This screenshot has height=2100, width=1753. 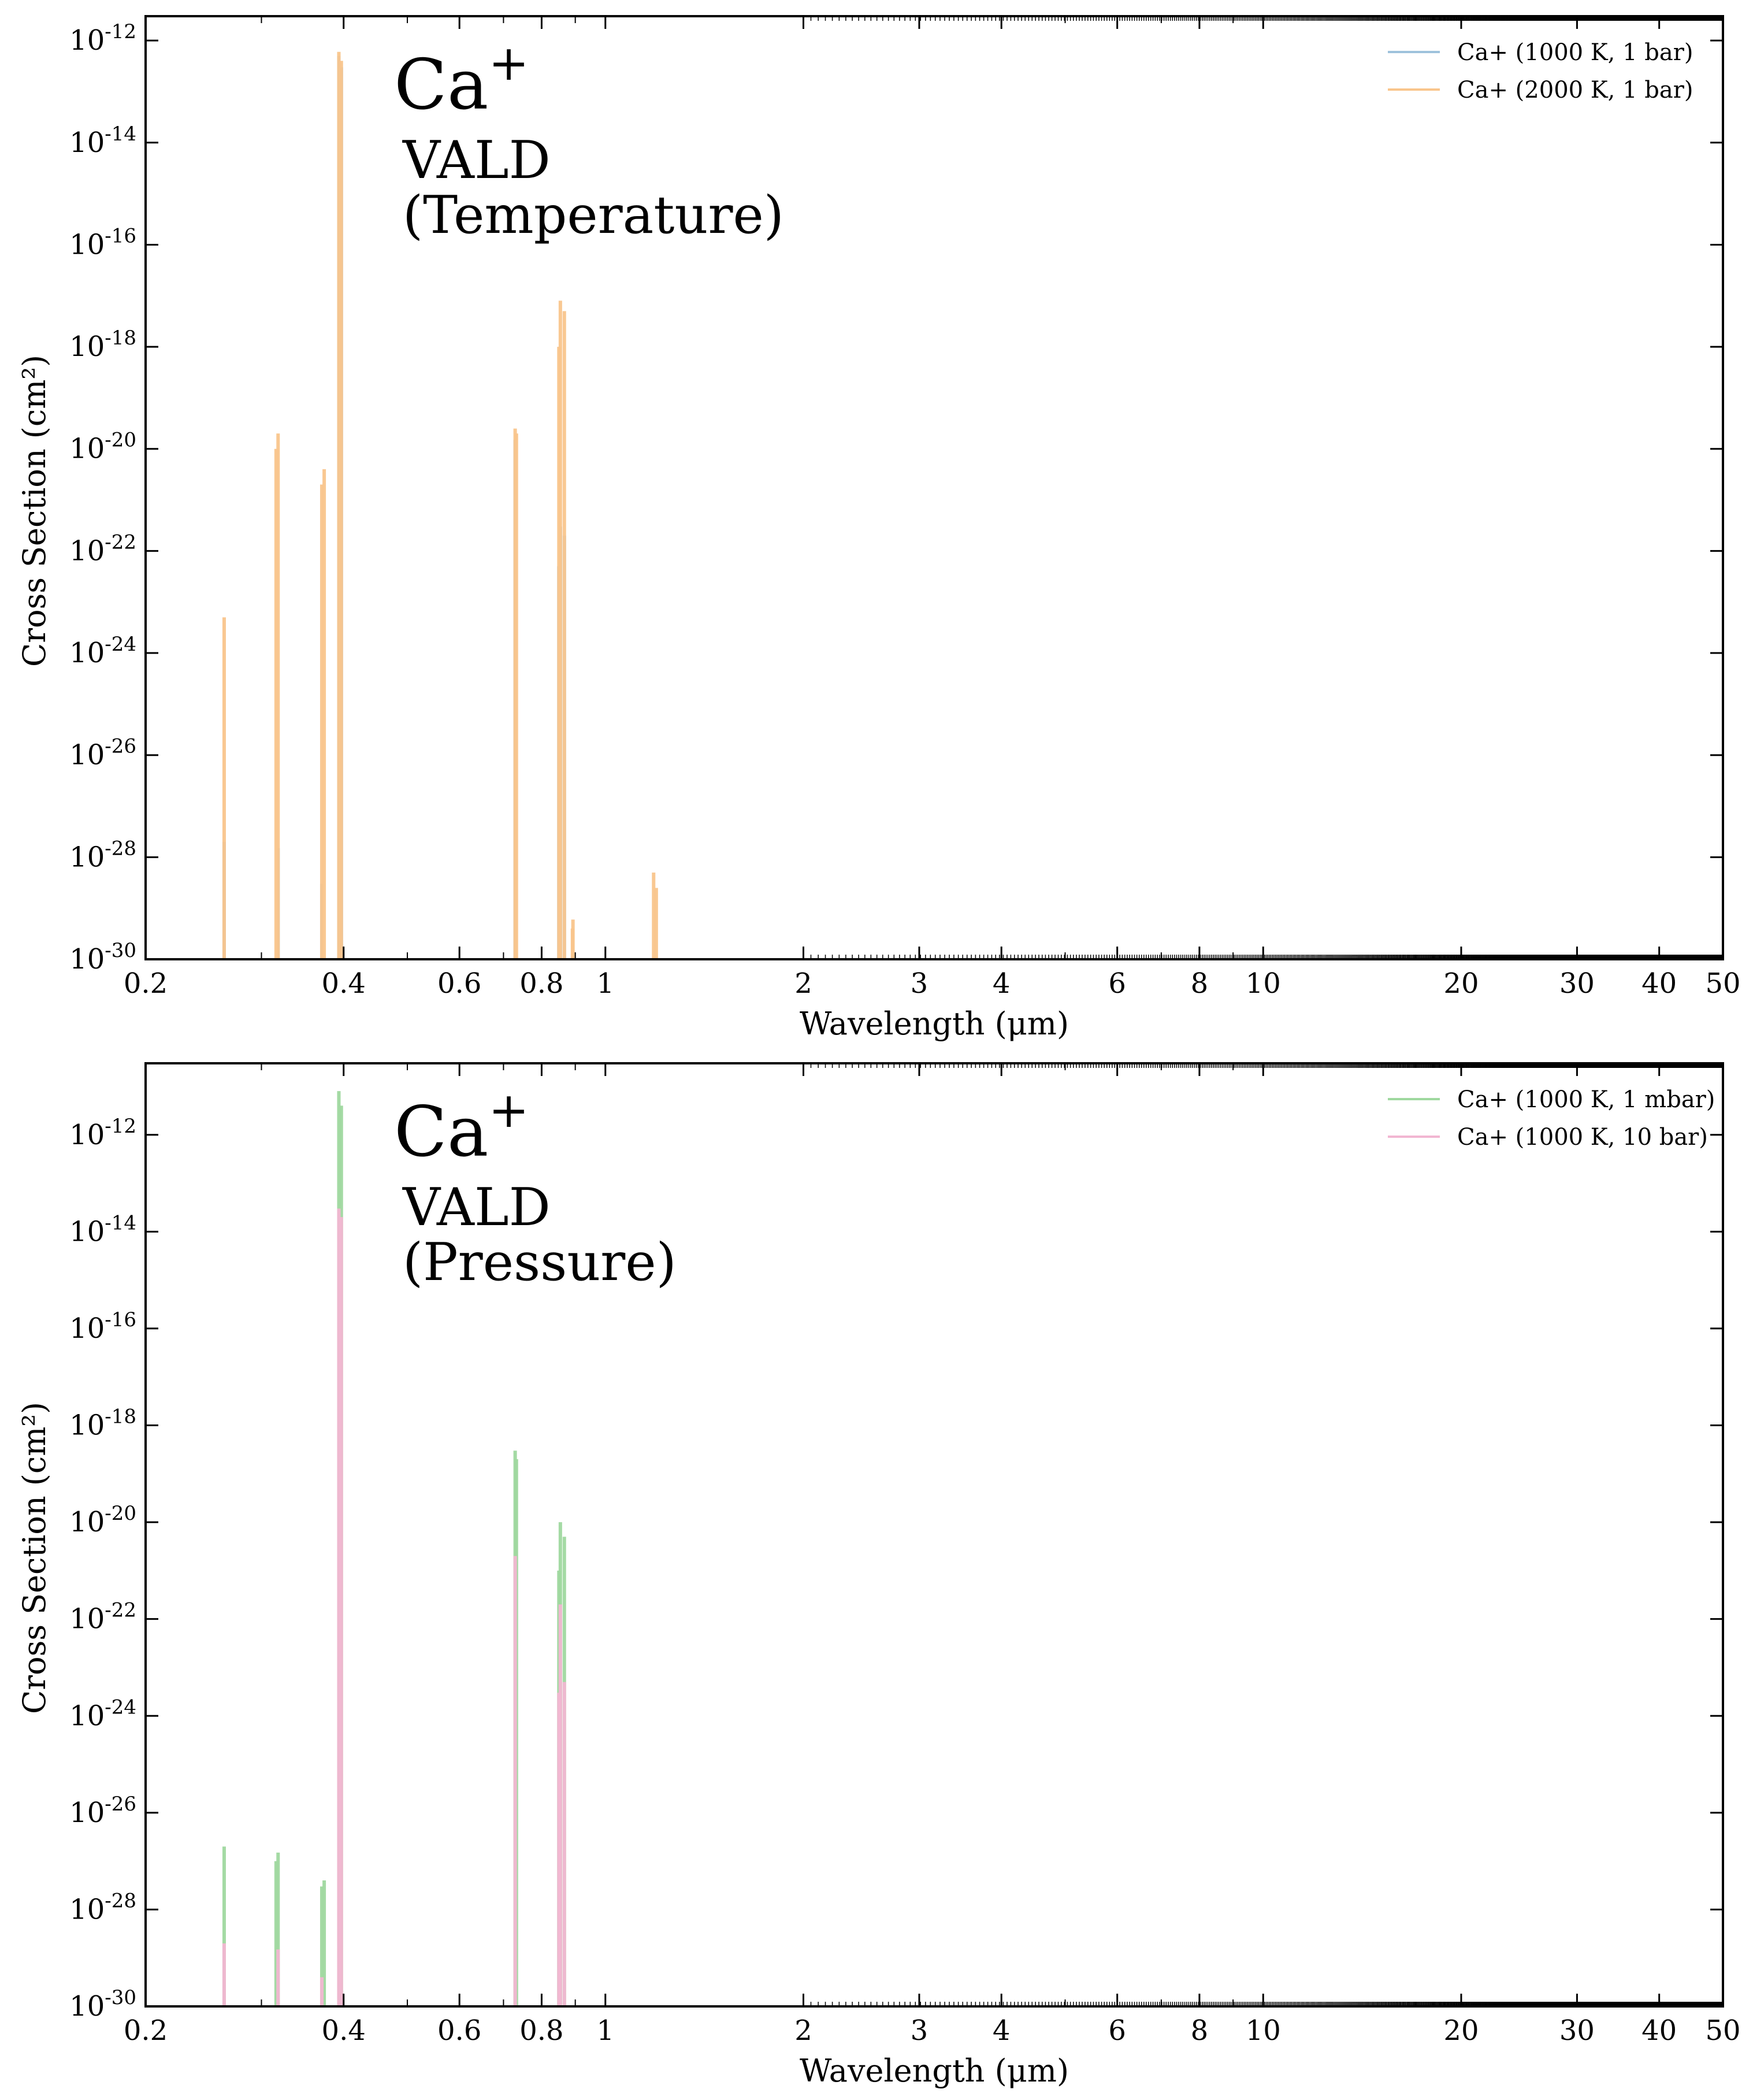 I want to click on legend-entry: Ca+ (1000 K, 10 bar), so click(x=1582, y=1137).